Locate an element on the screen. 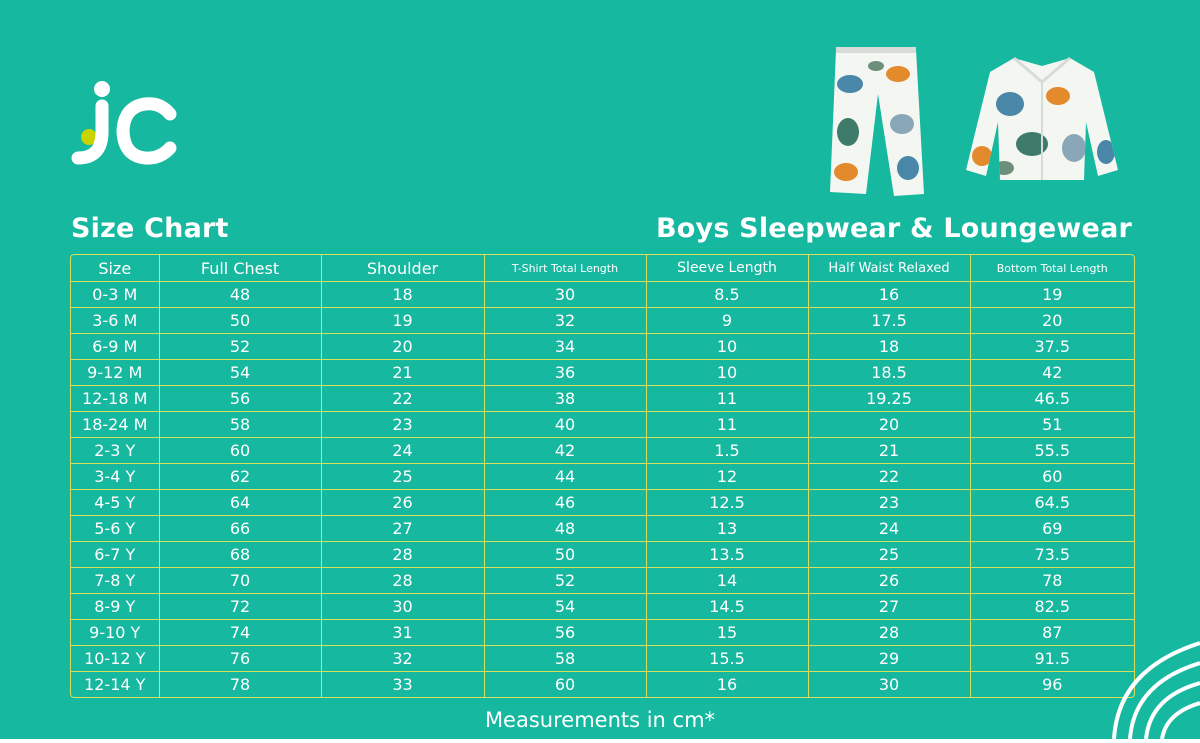 This screenshot has height=743, width=1200. column-header-sleeve-length: Sleeve Length is located at coordinates (727, 268).